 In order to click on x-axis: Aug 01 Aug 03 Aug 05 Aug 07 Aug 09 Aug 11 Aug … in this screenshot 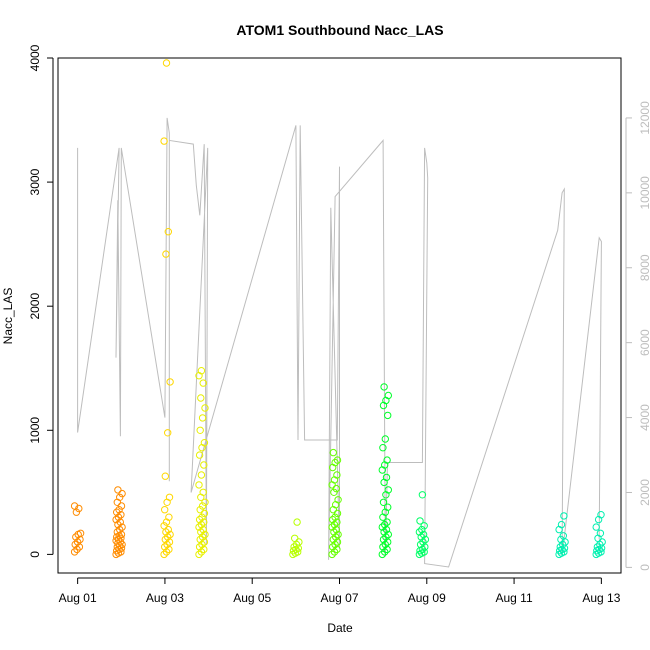, I will do `click(340, 591)`.